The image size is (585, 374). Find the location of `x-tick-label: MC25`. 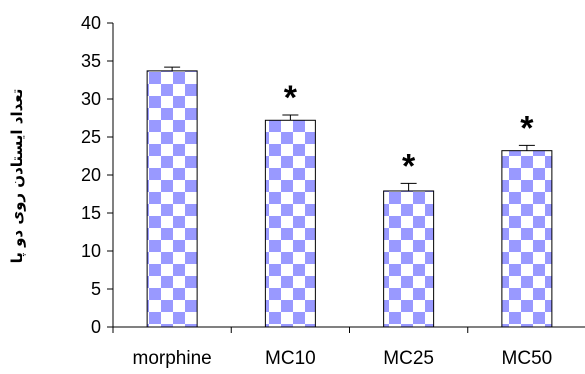

x-tick-label: MC25 is located at coordinates (408, 358).